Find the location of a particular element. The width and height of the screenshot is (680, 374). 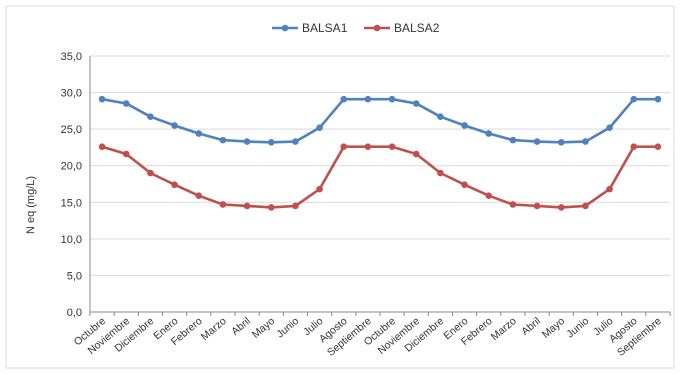

y-tick-label: 35,0 is located at coordinates (71, 57).